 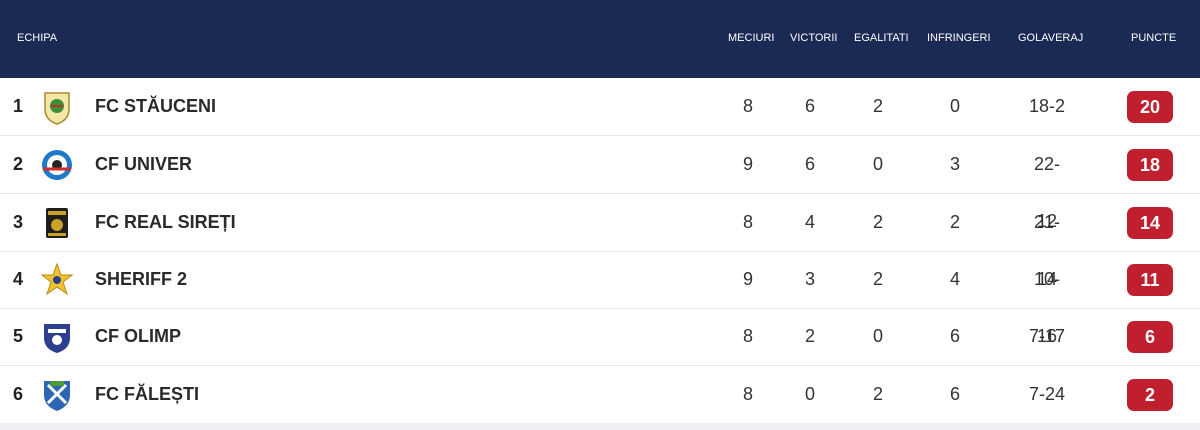 What do you see at coordinates (1154, 38) in the screenshot?
I see `header-points: PUNCTE` at bounding box center [1154, 38].